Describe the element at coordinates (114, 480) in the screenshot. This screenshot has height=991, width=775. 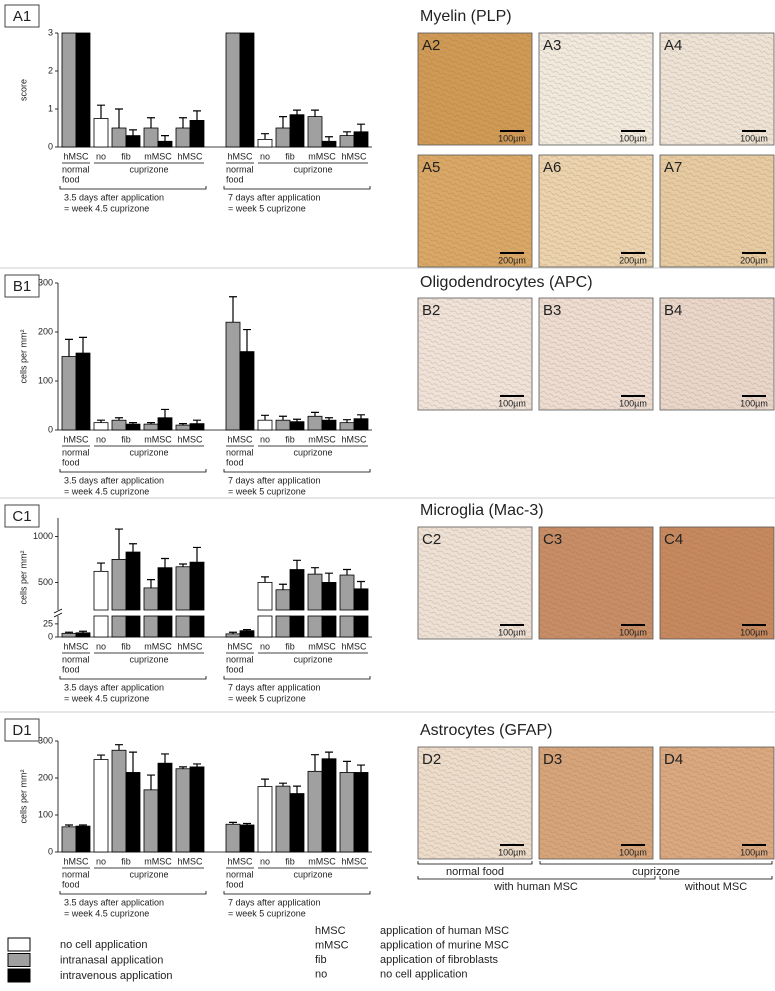
I see `group-label: 3.5 days after application` at that location.